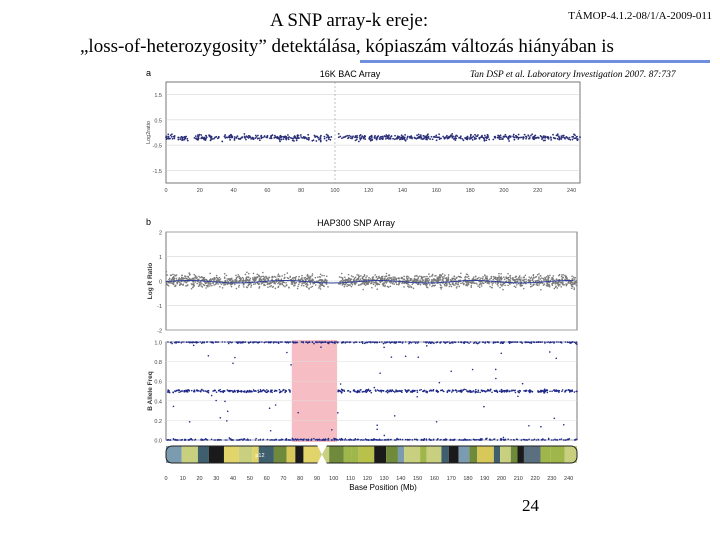  I want to click on panel-baf-ytick: 0.6, so click(158, 383).